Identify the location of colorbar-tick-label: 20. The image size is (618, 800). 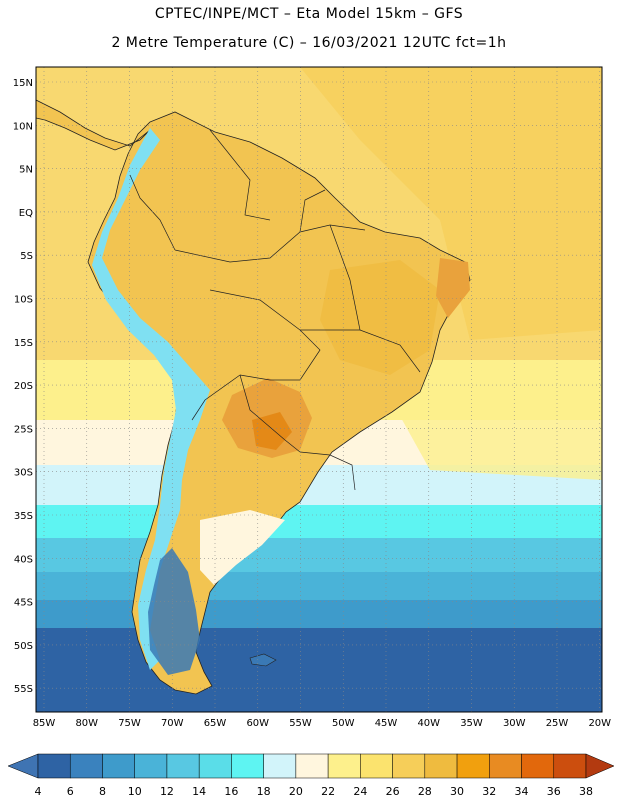
(296, 791).